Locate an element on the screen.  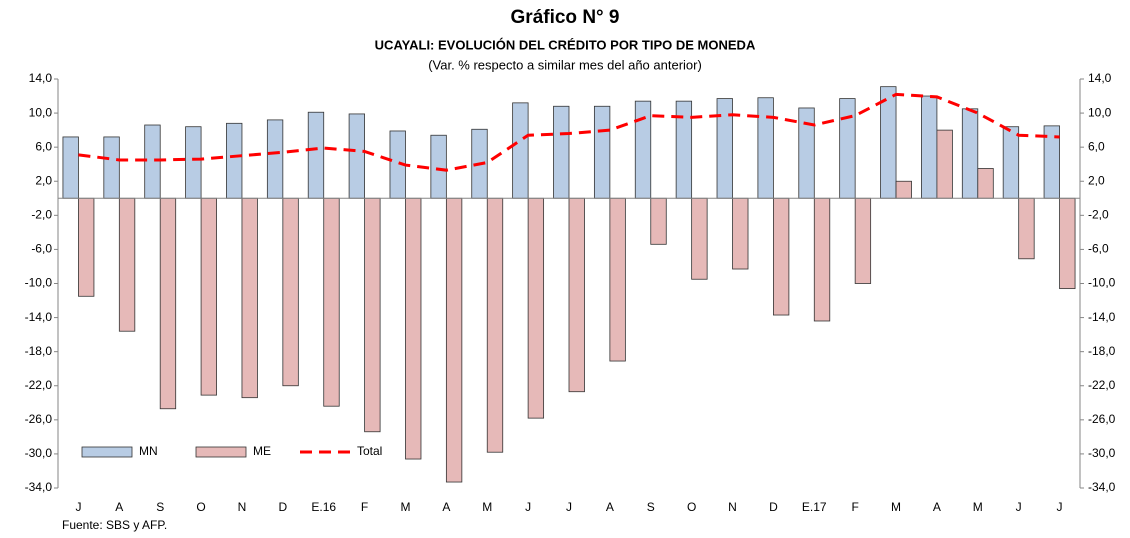
line-series is located at coordinates (569, 132).